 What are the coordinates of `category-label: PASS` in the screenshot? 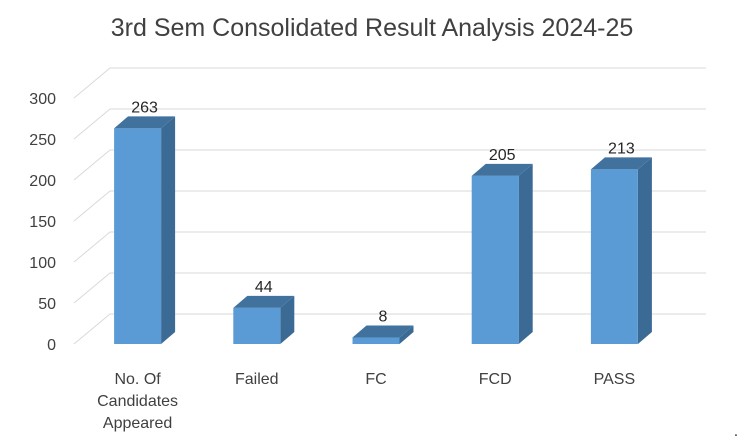 It's located at (615, 379).